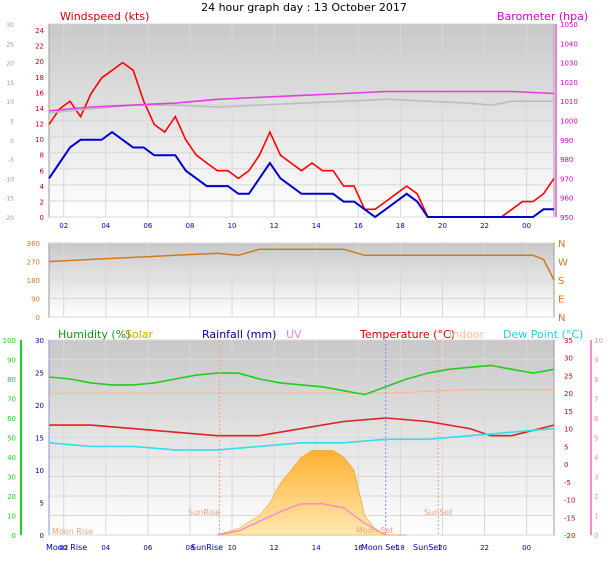 The width and height of the screenshot is (608, 565). What do you see at coordinates (39, 406) in the screenshot?
I see `rainfall-tick-label: 20` at bounding box center [39, 406].